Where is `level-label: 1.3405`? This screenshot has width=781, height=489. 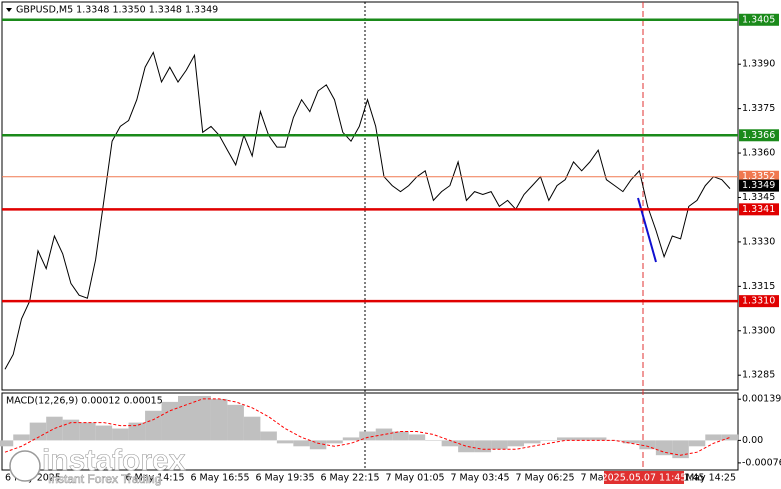 level-label: 1.3405 is located at coordinates (758, 19).